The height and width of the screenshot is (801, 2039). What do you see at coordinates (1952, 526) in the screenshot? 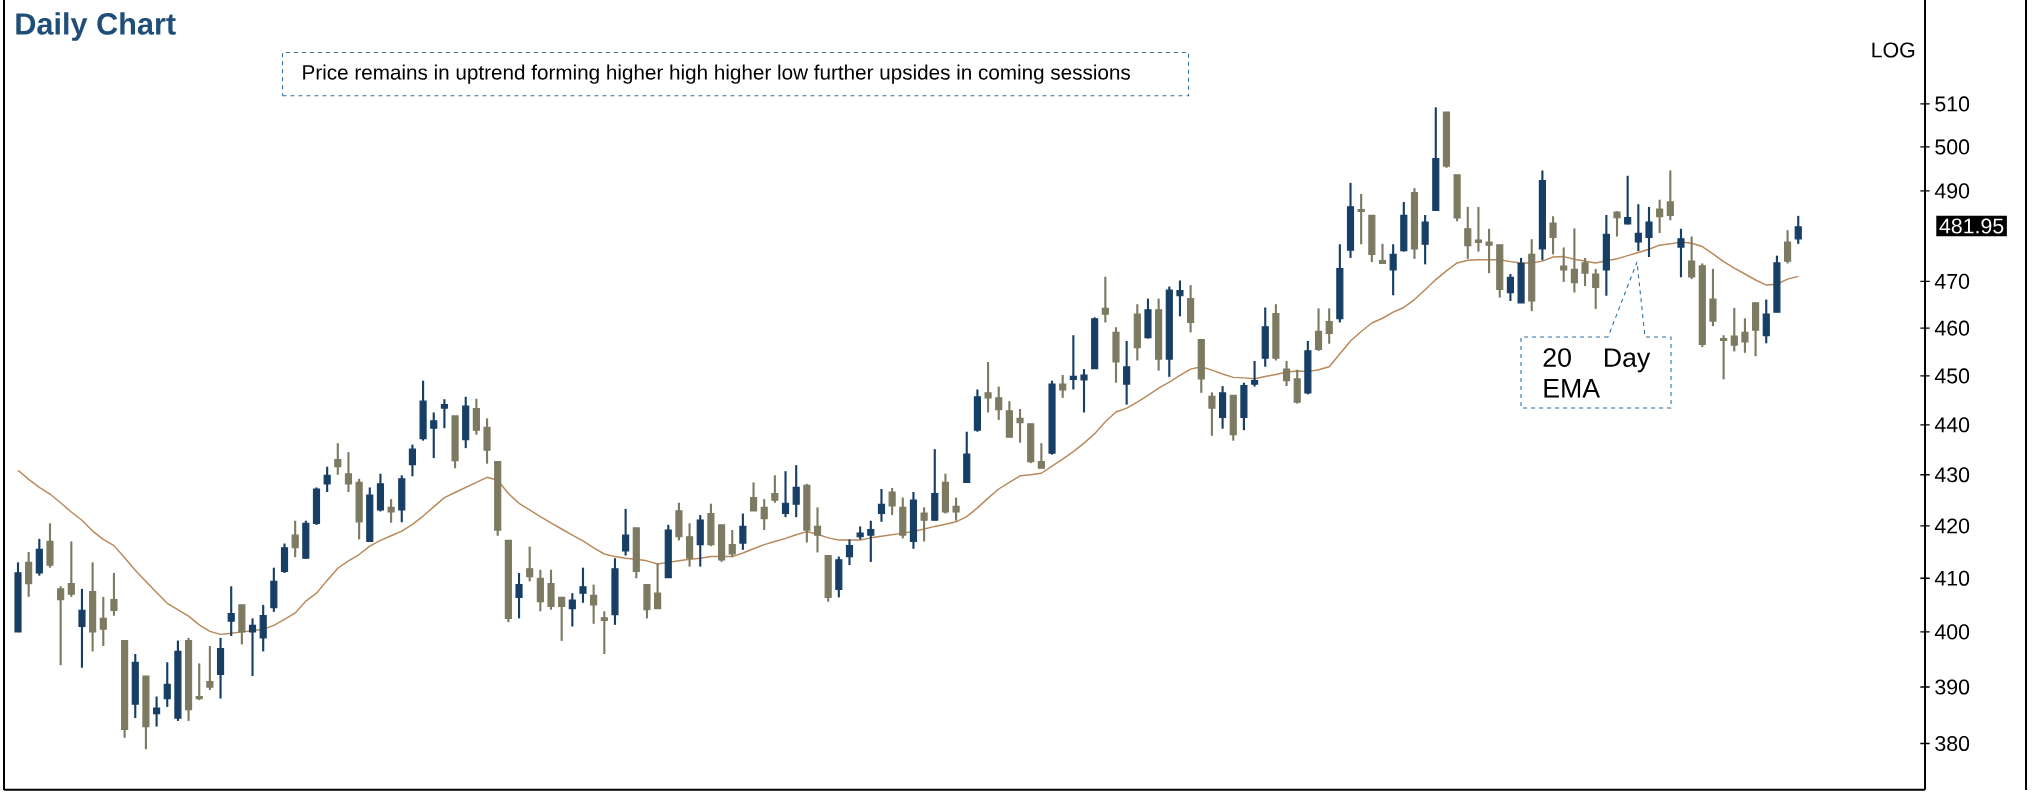
I see `y-tick-label: 420` at bounding box center [1952, 526].